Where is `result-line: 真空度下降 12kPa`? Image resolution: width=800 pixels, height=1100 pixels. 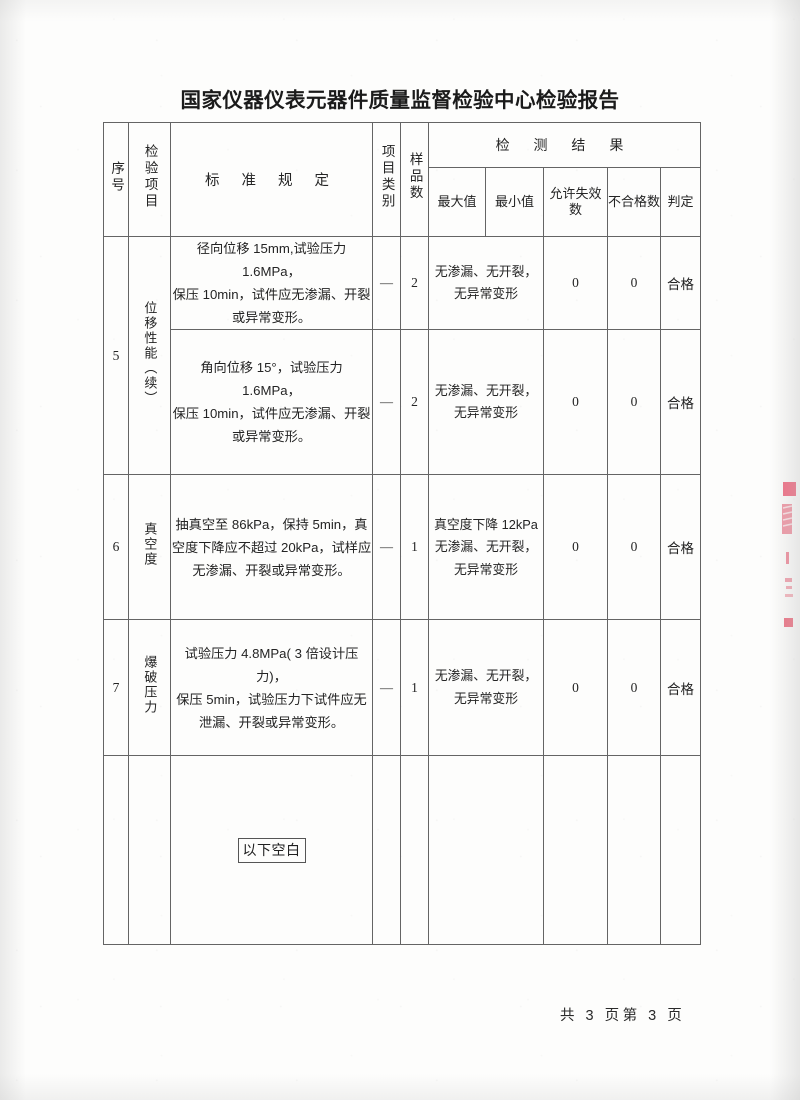 result-line: 真空度下降 12kPa is located at coordinates (486, 524).